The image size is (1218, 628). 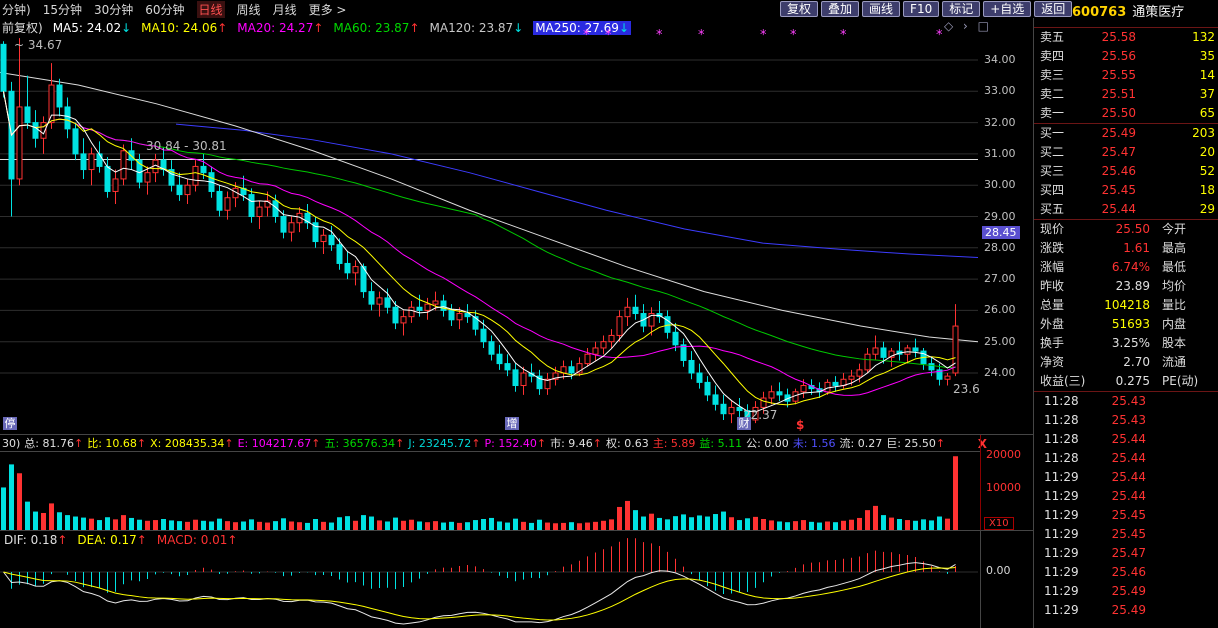 What do you see at coordinates (11, 443) in the screenshot?
I see `volume-stat: 30)` at bounding box center [11, 443].